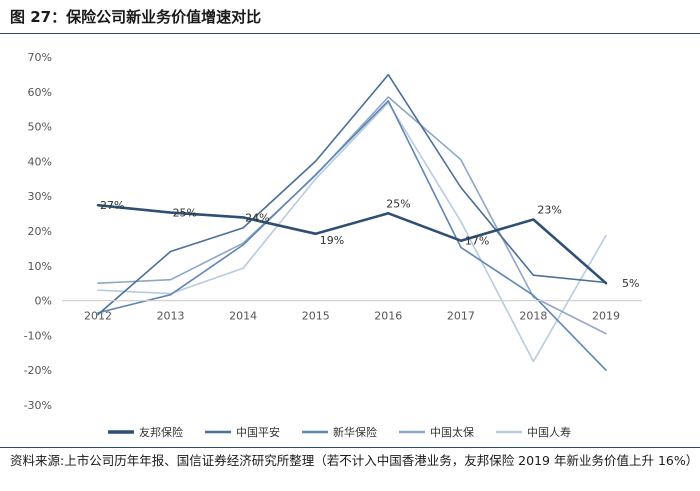 The height and width of the screenshot is (491, 700). I want to click on y-tick-label: 50%, so click(40, 127).